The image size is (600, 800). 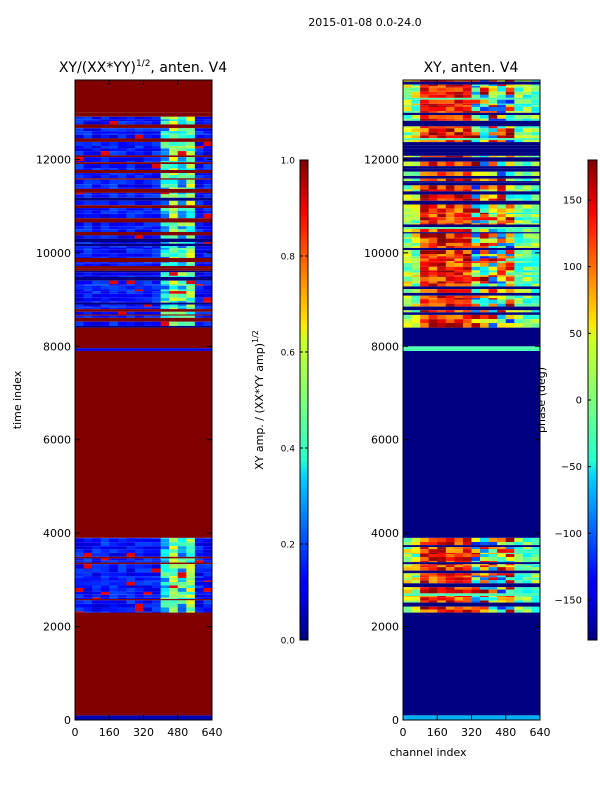 I want to click on left-panel-title: XY/(XX*YY)1/2, anten. V4, so click(x=143, y=67).